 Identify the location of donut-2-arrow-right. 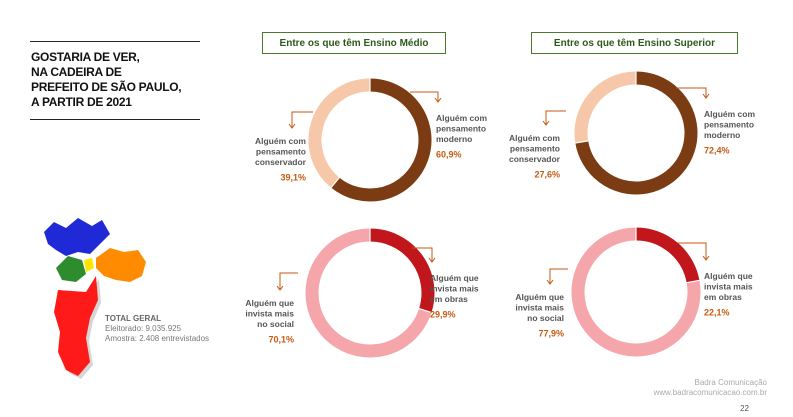
(422, 254).